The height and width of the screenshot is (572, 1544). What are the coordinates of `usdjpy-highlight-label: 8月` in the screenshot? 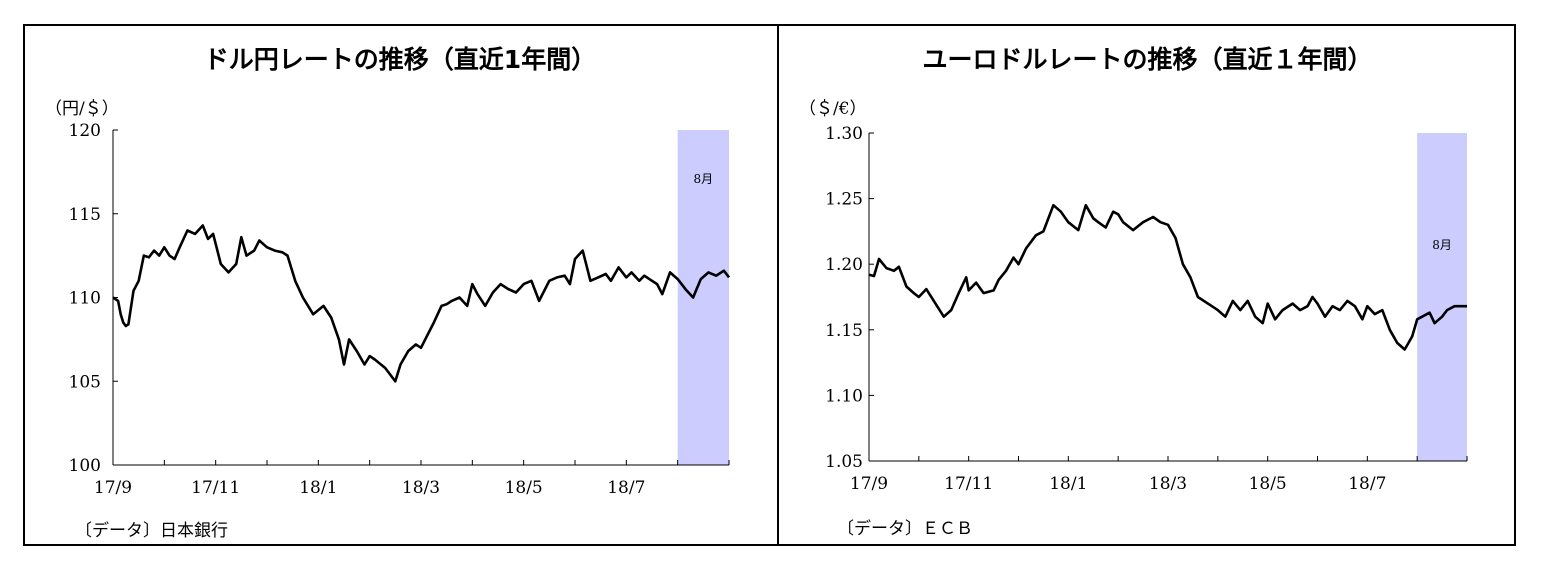 It's located at (704, 179).